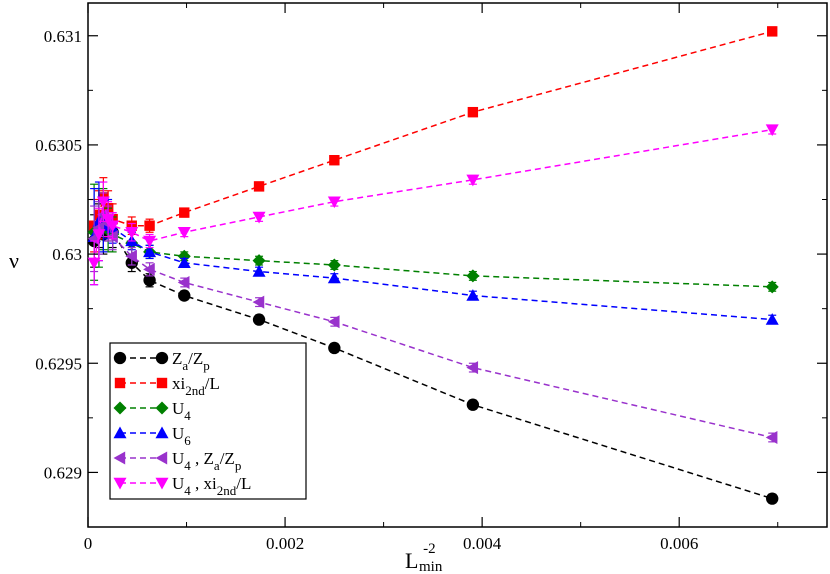  What do you see at coordinates (58, 363) in the screenshot?
I see `y-tick-label: 0.6295` at bounding box center [58, 363].